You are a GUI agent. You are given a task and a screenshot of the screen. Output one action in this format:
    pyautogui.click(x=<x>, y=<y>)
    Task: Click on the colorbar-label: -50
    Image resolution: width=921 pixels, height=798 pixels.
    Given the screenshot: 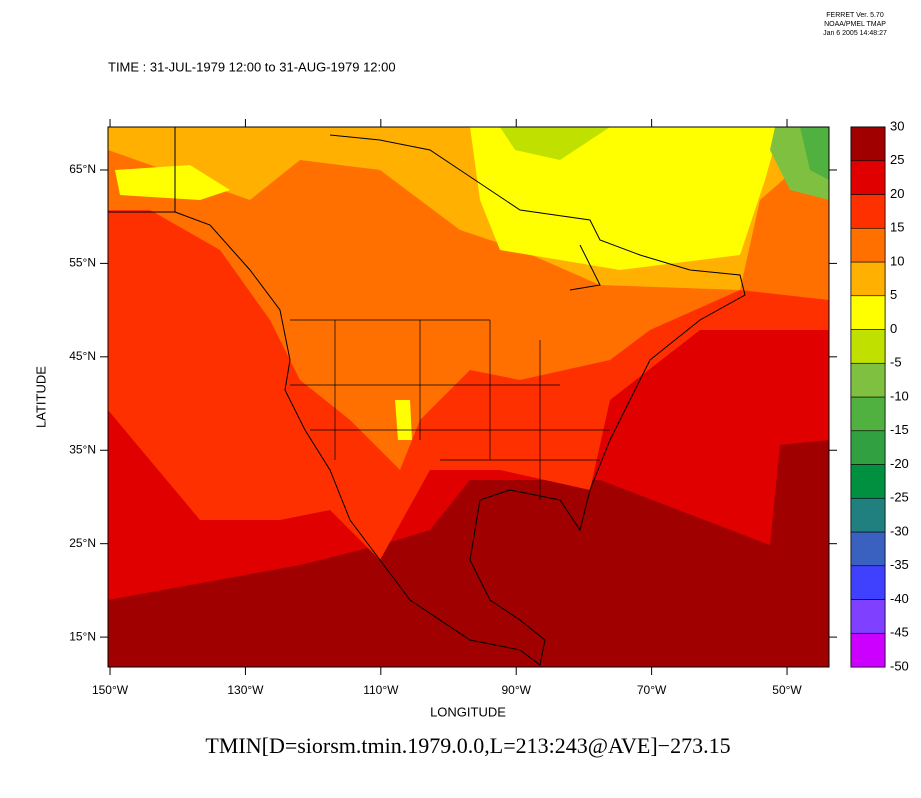 What is the action you would take?
    pyautogui.click(x=899, y=665)
    